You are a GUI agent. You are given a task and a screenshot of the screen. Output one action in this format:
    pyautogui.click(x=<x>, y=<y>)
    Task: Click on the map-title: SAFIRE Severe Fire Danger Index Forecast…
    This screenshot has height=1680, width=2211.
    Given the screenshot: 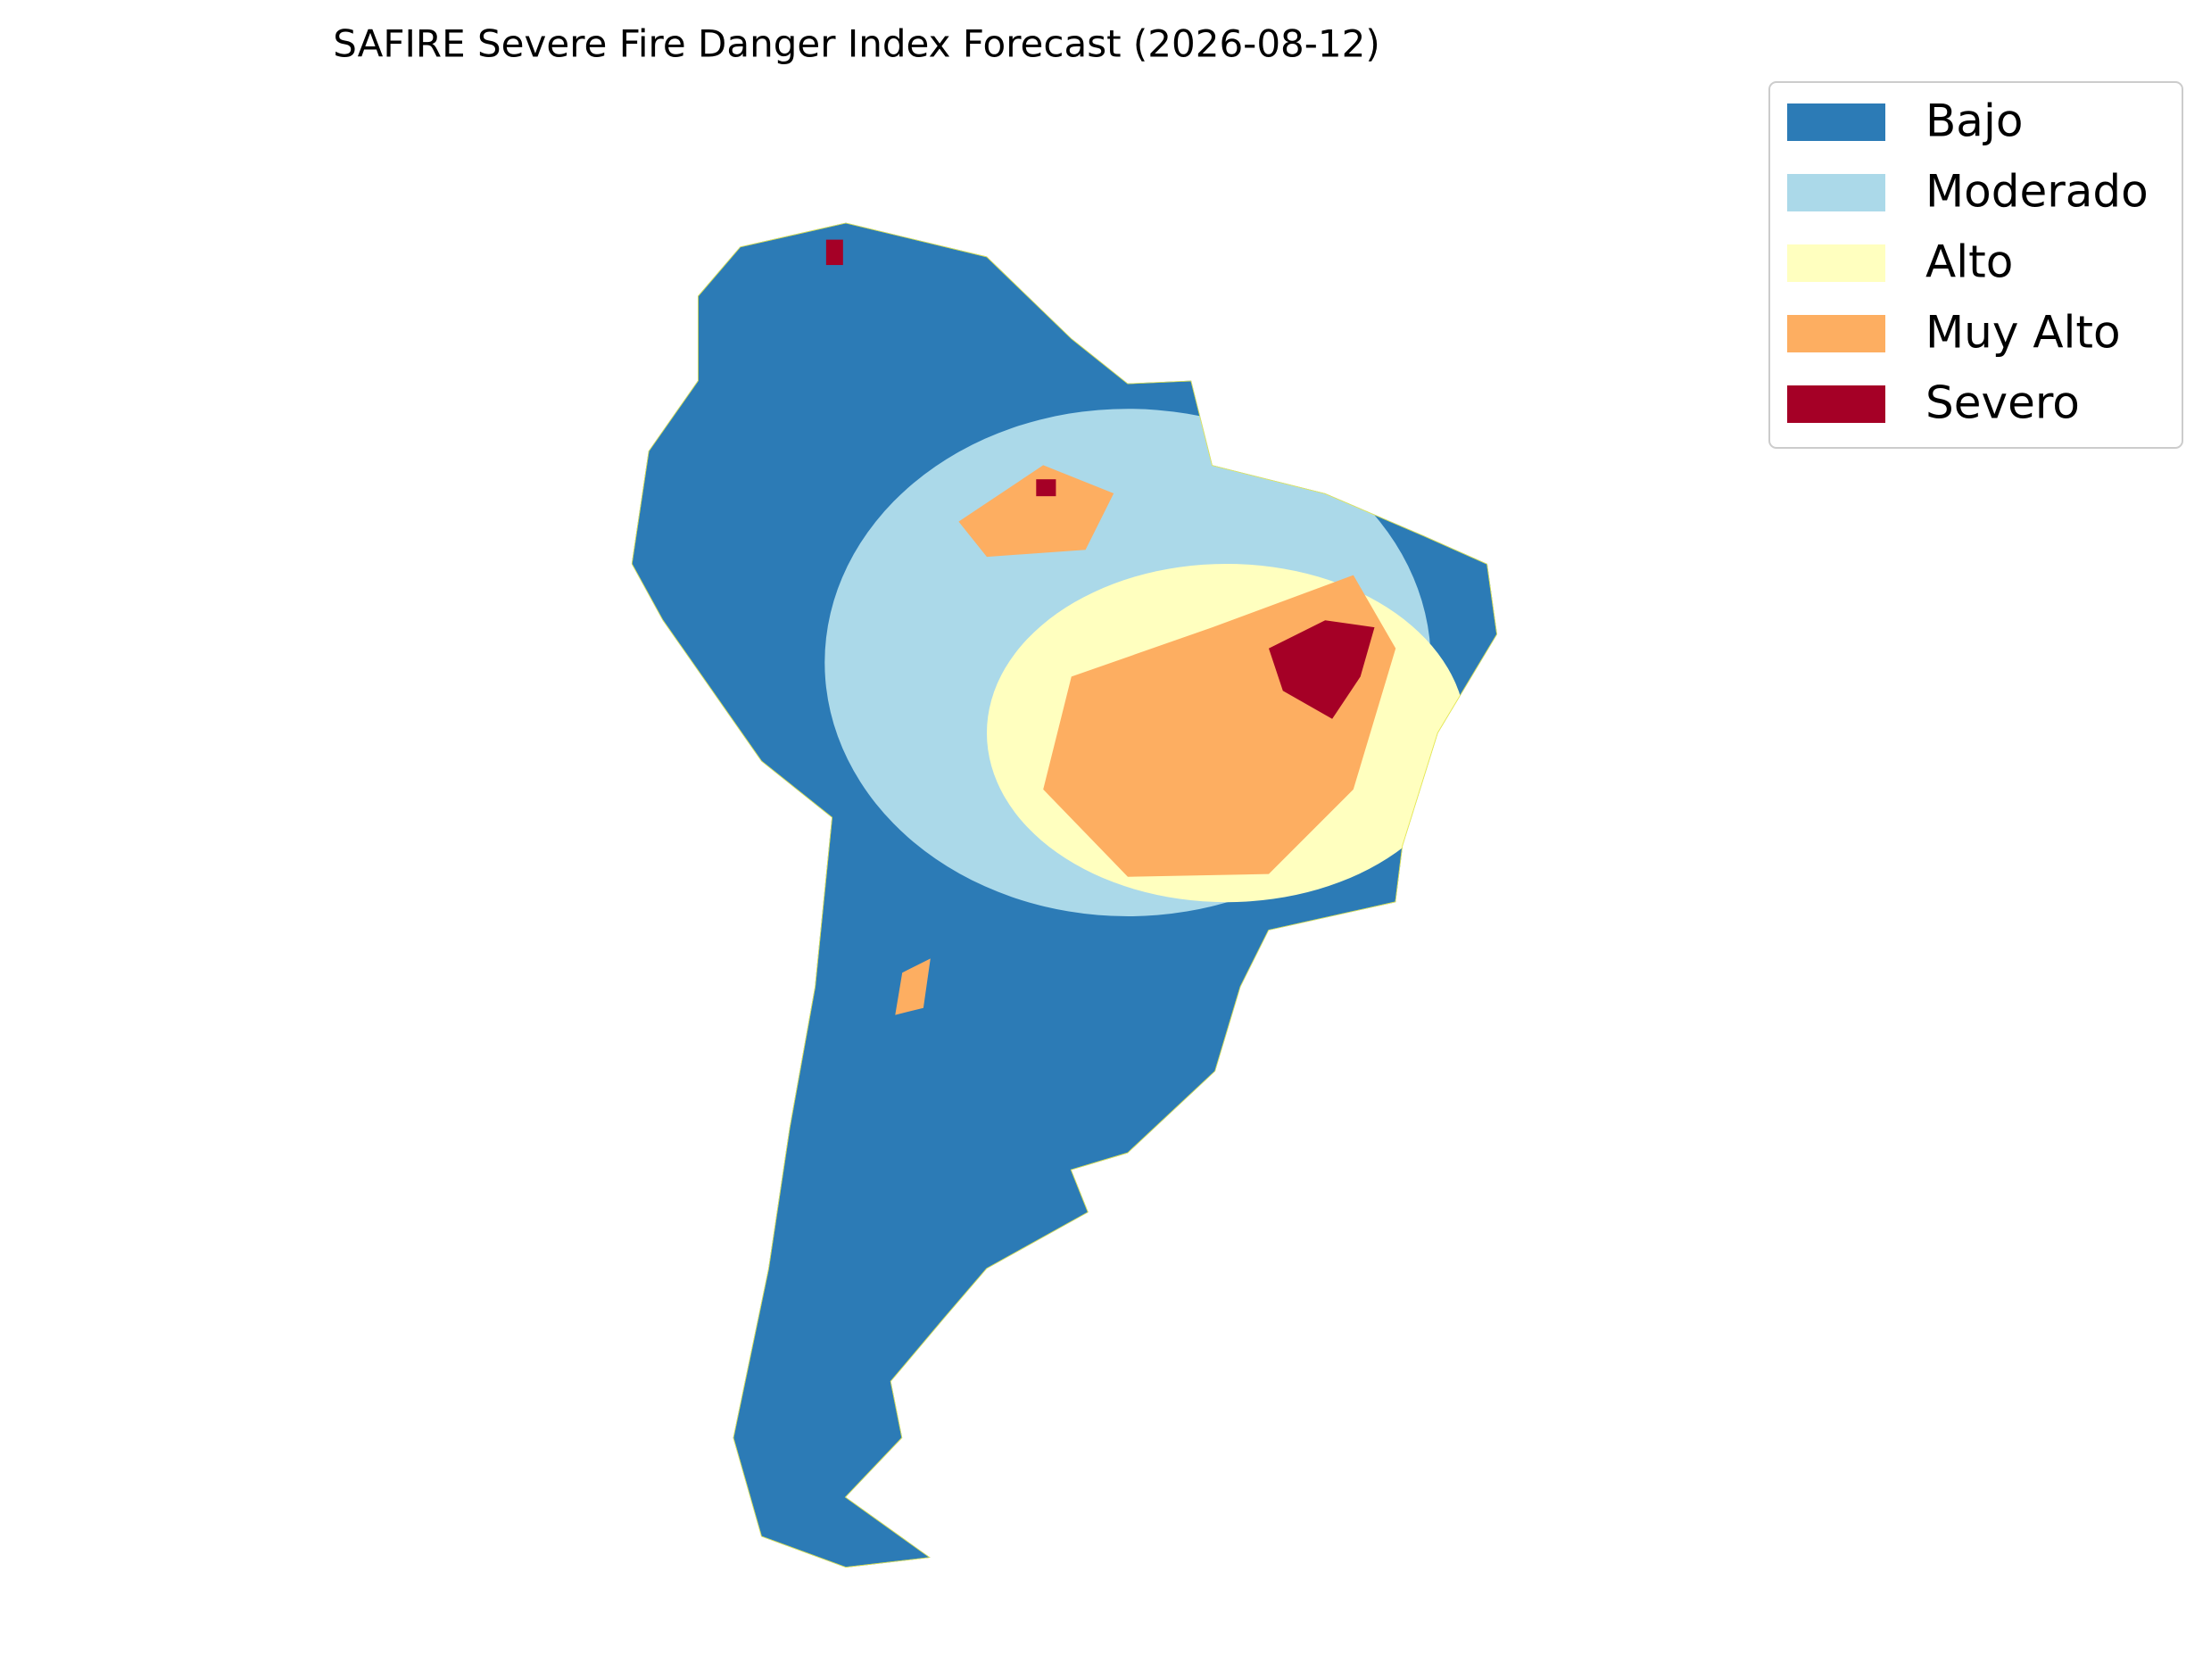 What is the action you would take?
    pyautogui.click(x=856, y=44)
    